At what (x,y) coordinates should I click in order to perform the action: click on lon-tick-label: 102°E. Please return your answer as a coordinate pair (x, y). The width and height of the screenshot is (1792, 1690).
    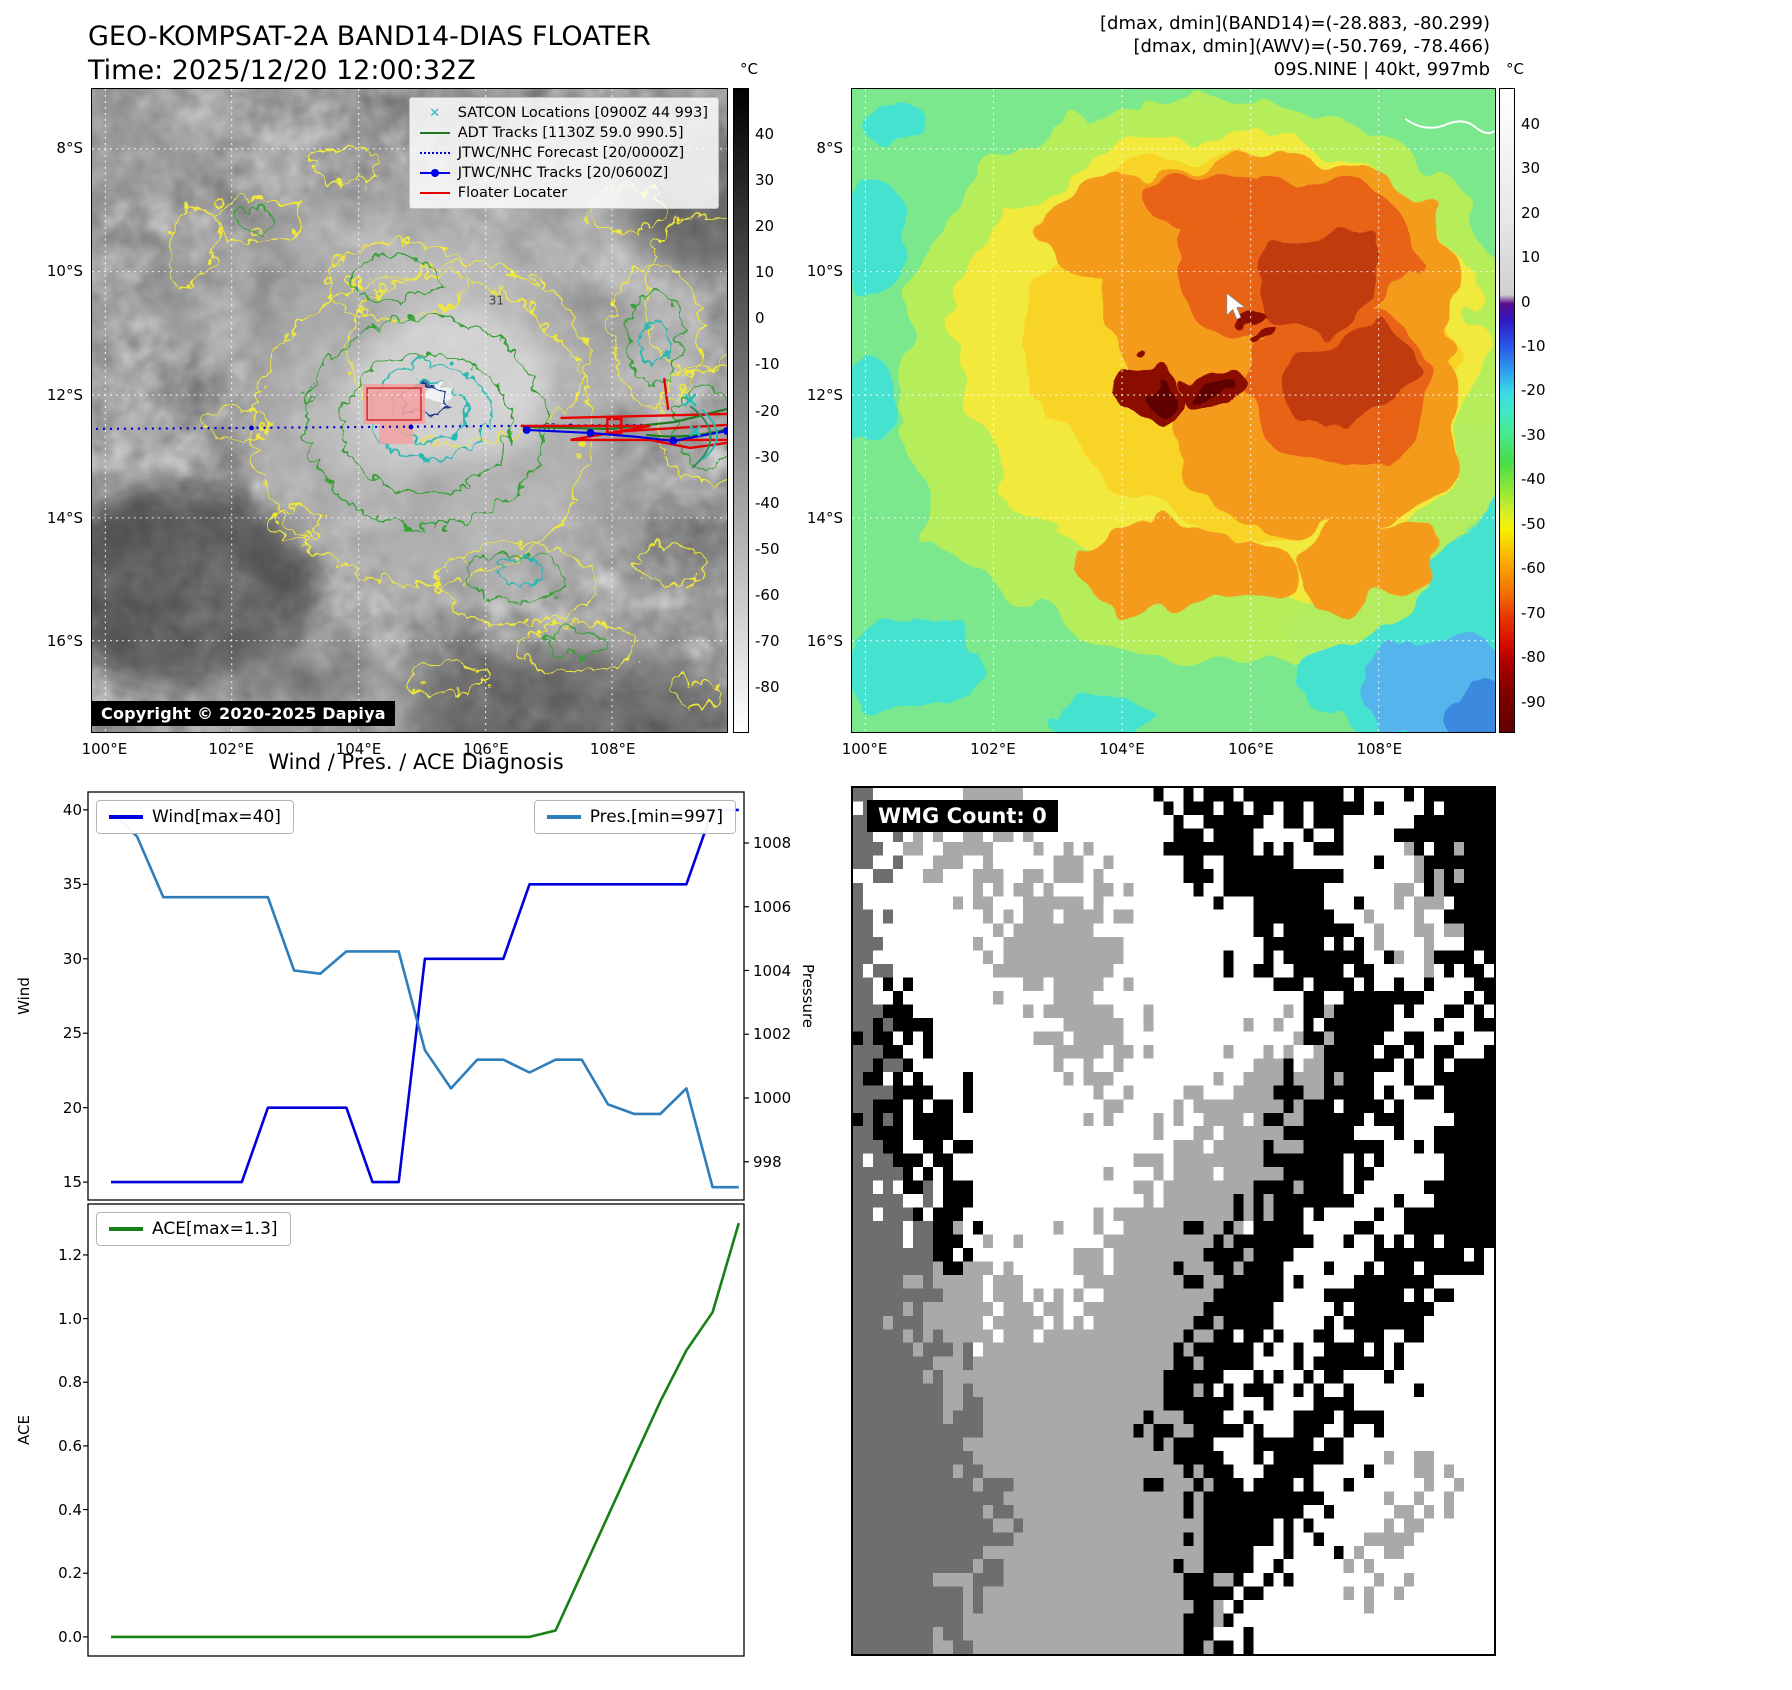
    Looking at the image, I should click on (231, 749).